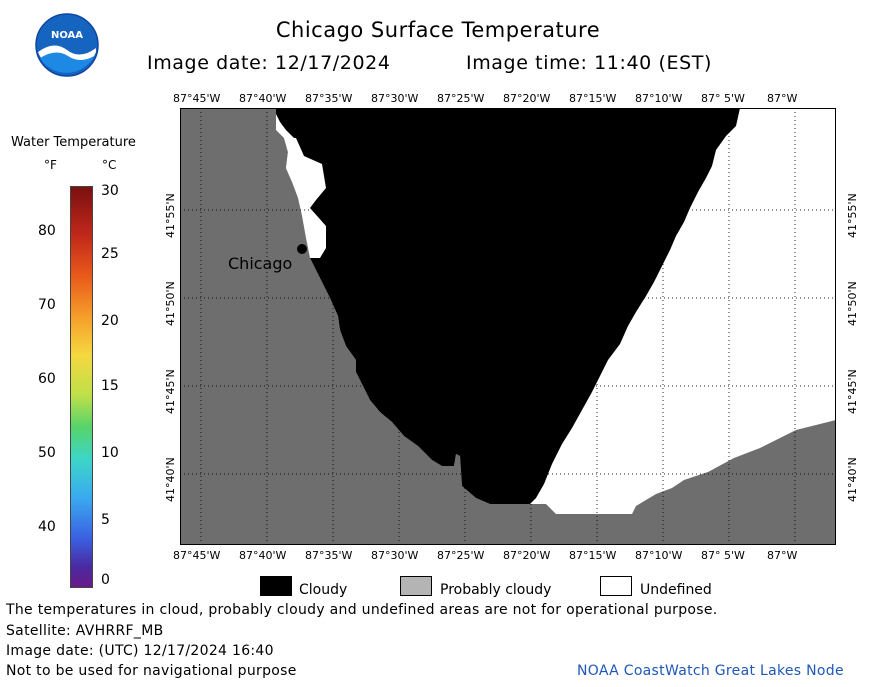  What do you see at coordinates (170, 479) in the screenshot?
I see `latitude-label-left: 41°40'N` at bounding box center [170, 479].